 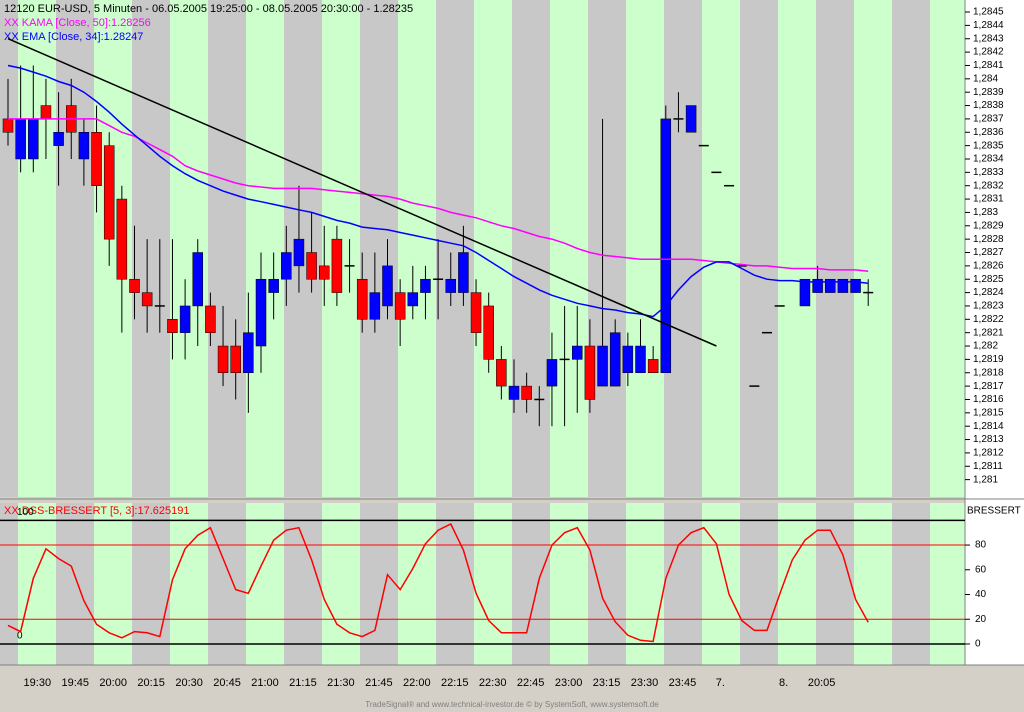 I want to click on x-tick-label: 19:30, so click(x=38, y=683).